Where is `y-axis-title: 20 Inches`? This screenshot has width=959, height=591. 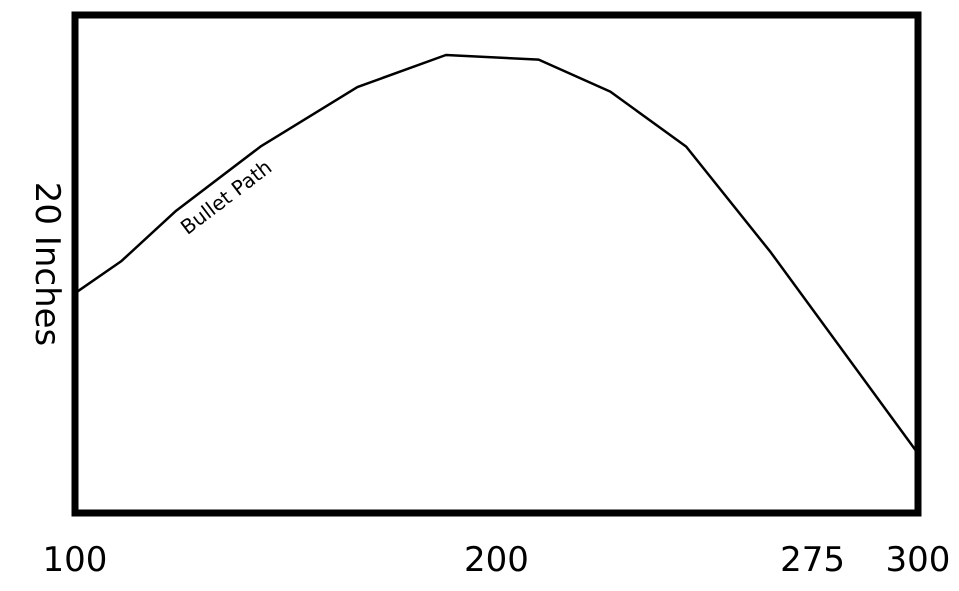 y-axis-title: 20 Inches is located at coordinates (47, 264).